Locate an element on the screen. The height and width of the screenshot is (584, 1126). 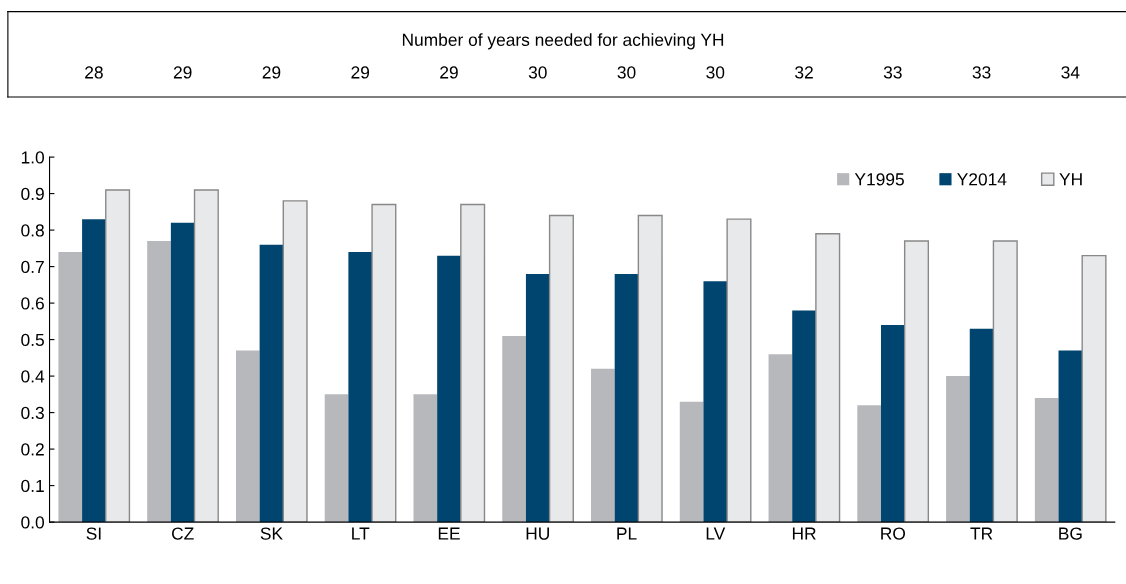
x-tick-label: SI is located at coordinates (93, 533).